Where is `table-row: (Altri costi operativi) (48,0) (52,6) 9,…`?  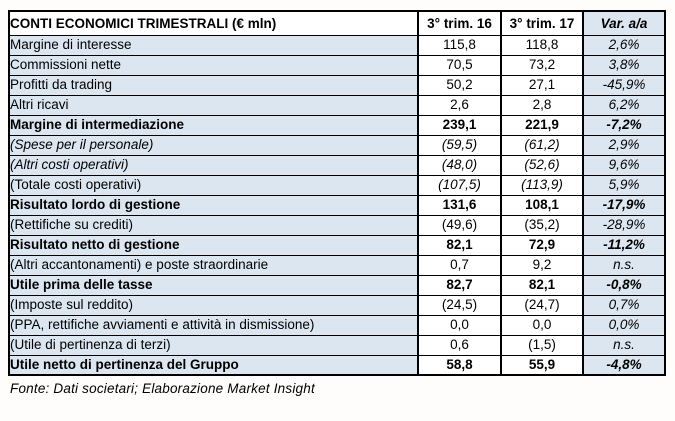 table-row: (Altri costi operativi) (48,0) (52,6) 9,… is located at coordinates (337, 165).